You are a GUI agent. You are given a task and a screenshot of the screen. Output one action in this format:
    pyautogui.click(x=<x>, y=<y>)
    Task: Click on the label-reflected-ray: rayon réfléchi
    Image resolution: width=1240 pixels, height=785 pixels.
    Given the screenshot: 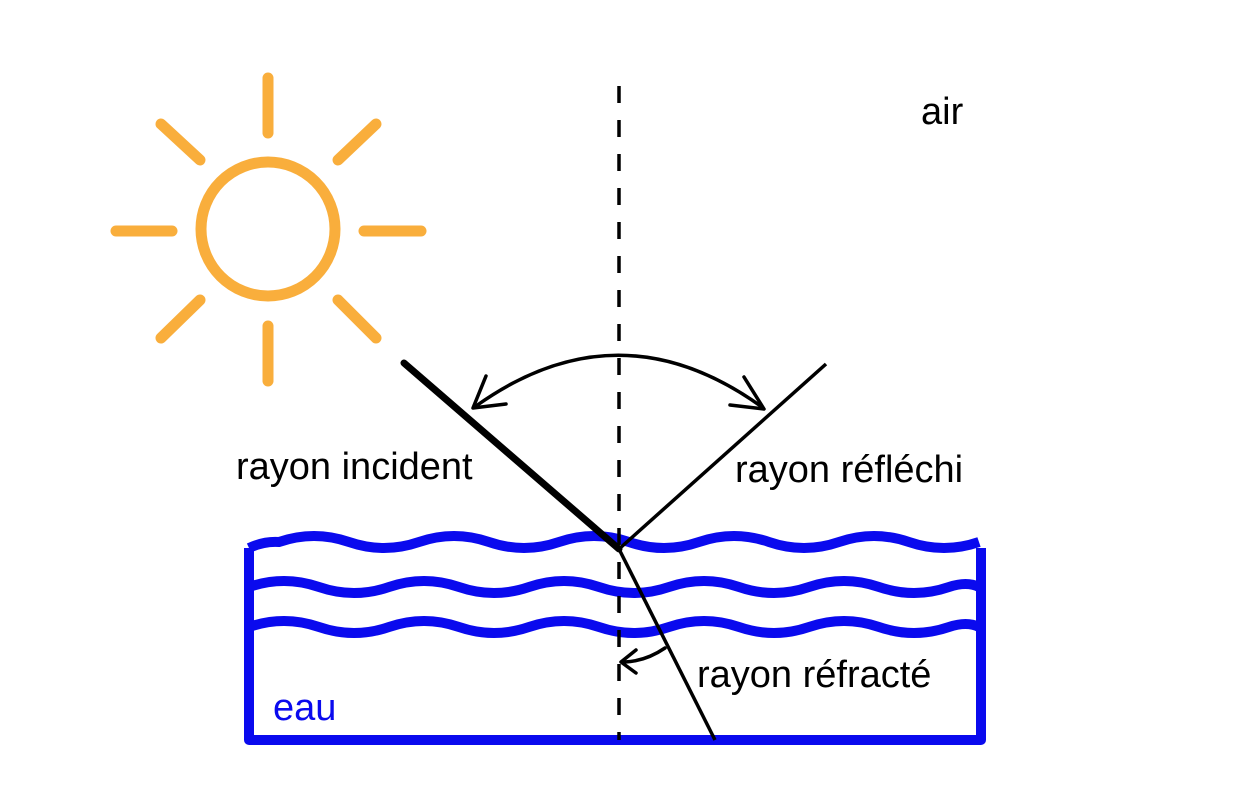 What is the action you would take?
    pyautogui.click(x=849, y=470)
    